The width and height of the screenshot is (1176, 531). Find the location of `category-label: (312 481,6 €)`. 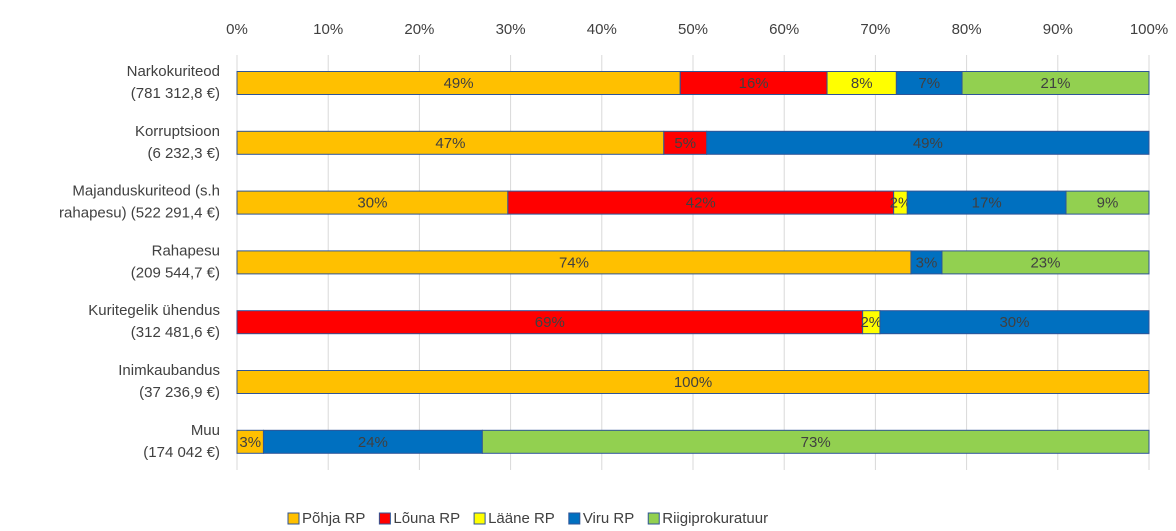

category-label: (312 481,6 €) is located at coordinates (175, 332).